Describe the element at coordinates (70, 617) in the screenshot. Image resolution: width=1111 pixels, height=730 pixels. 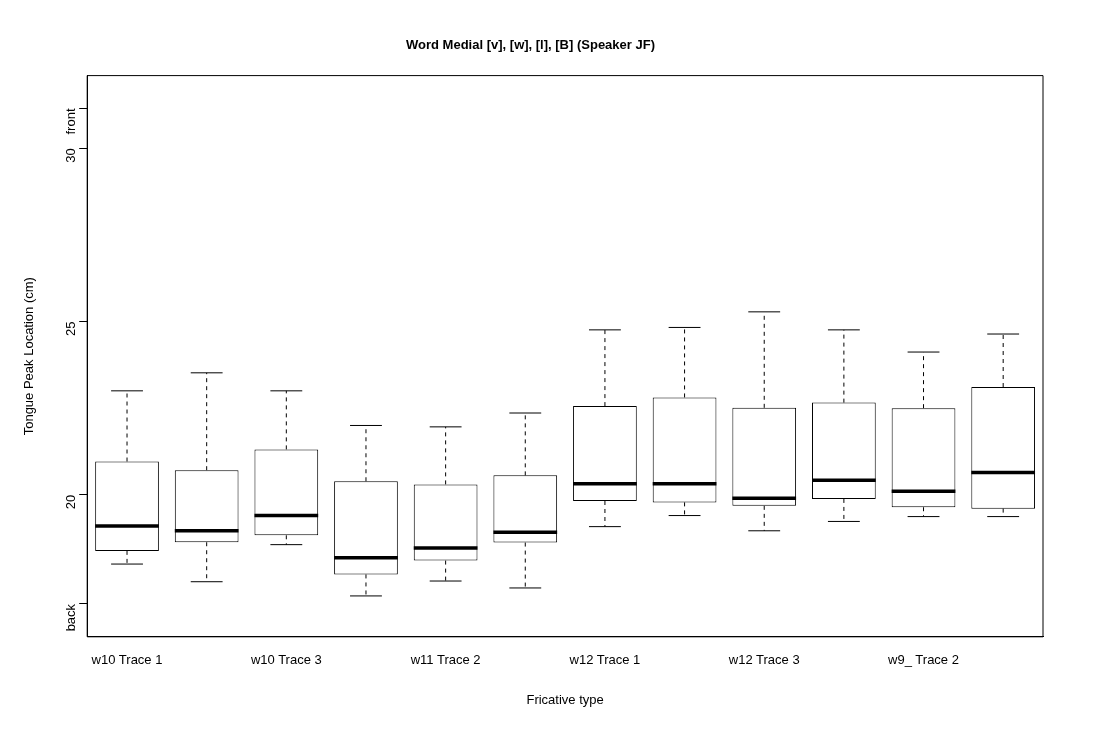
I see `y-tick-label: back` at that location.